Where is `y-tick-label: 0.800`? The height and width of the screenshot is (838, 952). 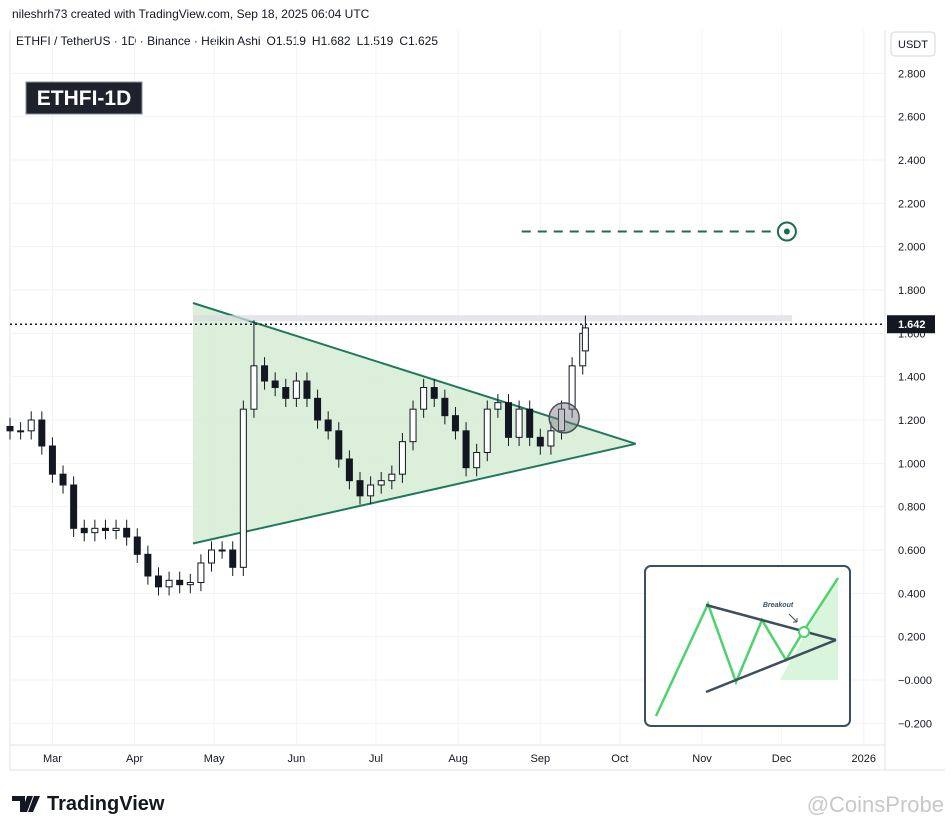
y-tick-label: 0.800 is located at coordinates (912, 508).